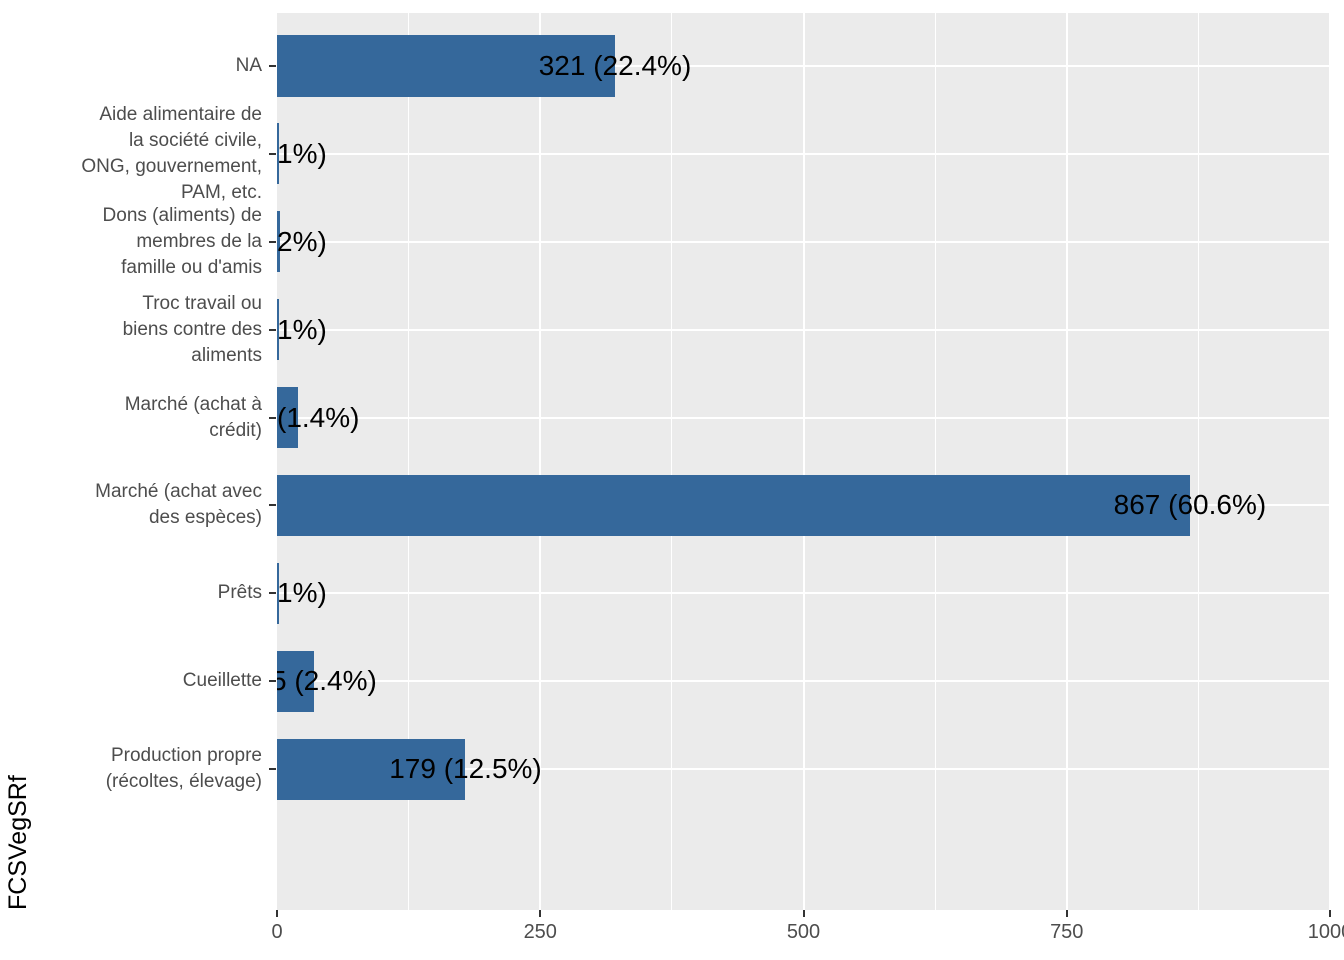 The height and width of the screenshot is (960, 1344). What do you see at coordinates (192, 329) in the screenshot?
I see `category-tick-label: Troc travail ou biens contre des aliments` at bounding box center [192, 329].